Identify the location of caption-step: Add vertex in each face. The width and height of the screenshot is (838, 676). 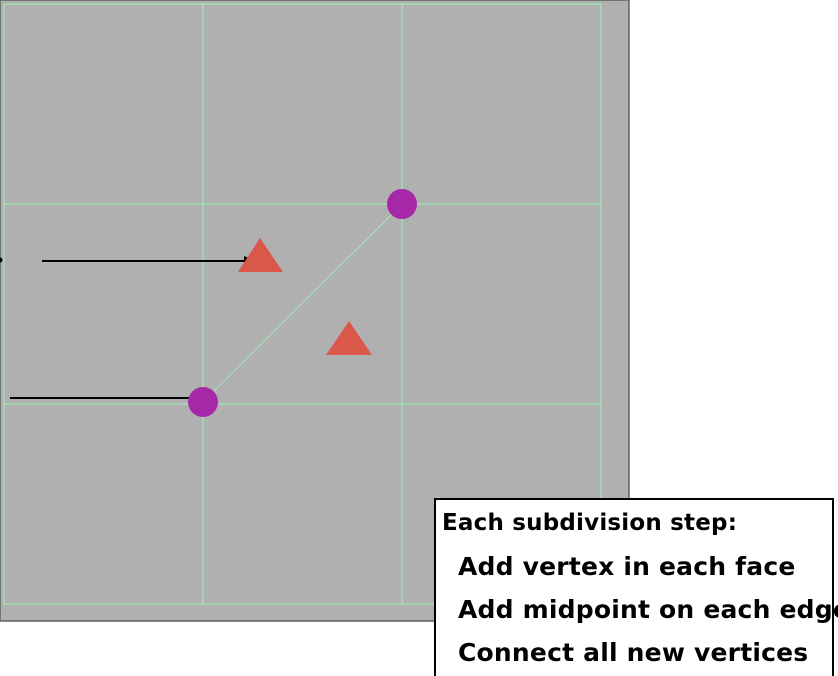
(627, 566).